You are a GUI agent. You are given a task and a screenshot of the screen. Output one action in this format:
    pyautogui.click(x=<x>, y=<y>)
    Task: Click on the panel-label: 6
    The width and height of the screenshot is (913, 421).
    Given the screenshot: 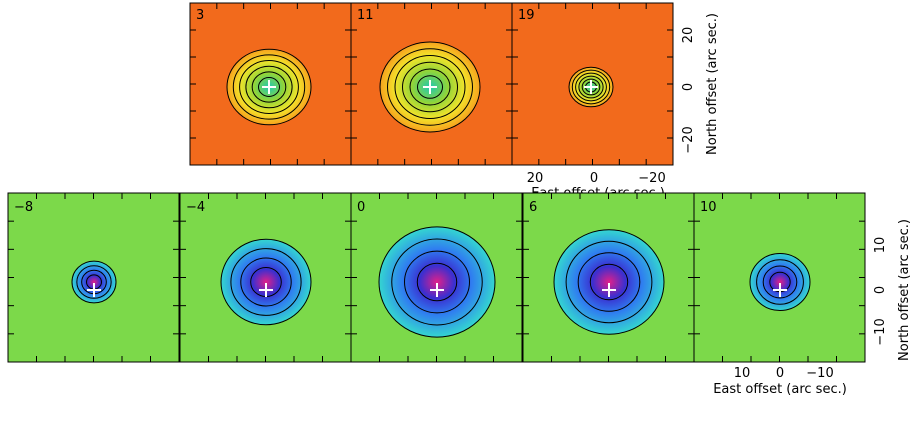 What is the action you would take?
    pyautogui.click(x=533, y=207)
    